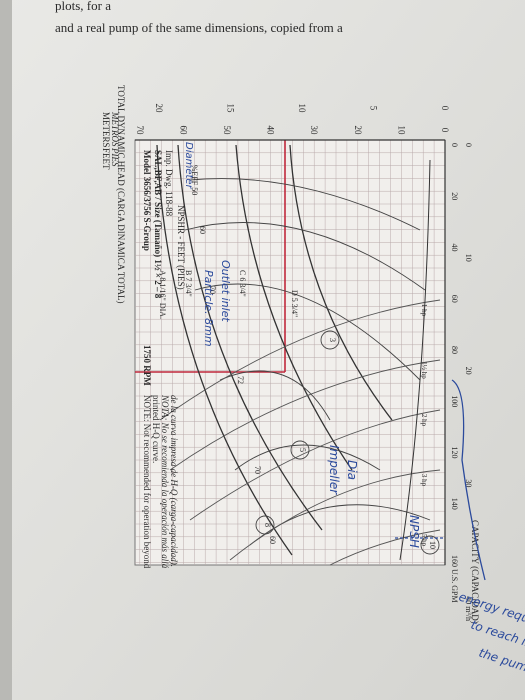  I want to click on hand-bracket, so click(468, 480).